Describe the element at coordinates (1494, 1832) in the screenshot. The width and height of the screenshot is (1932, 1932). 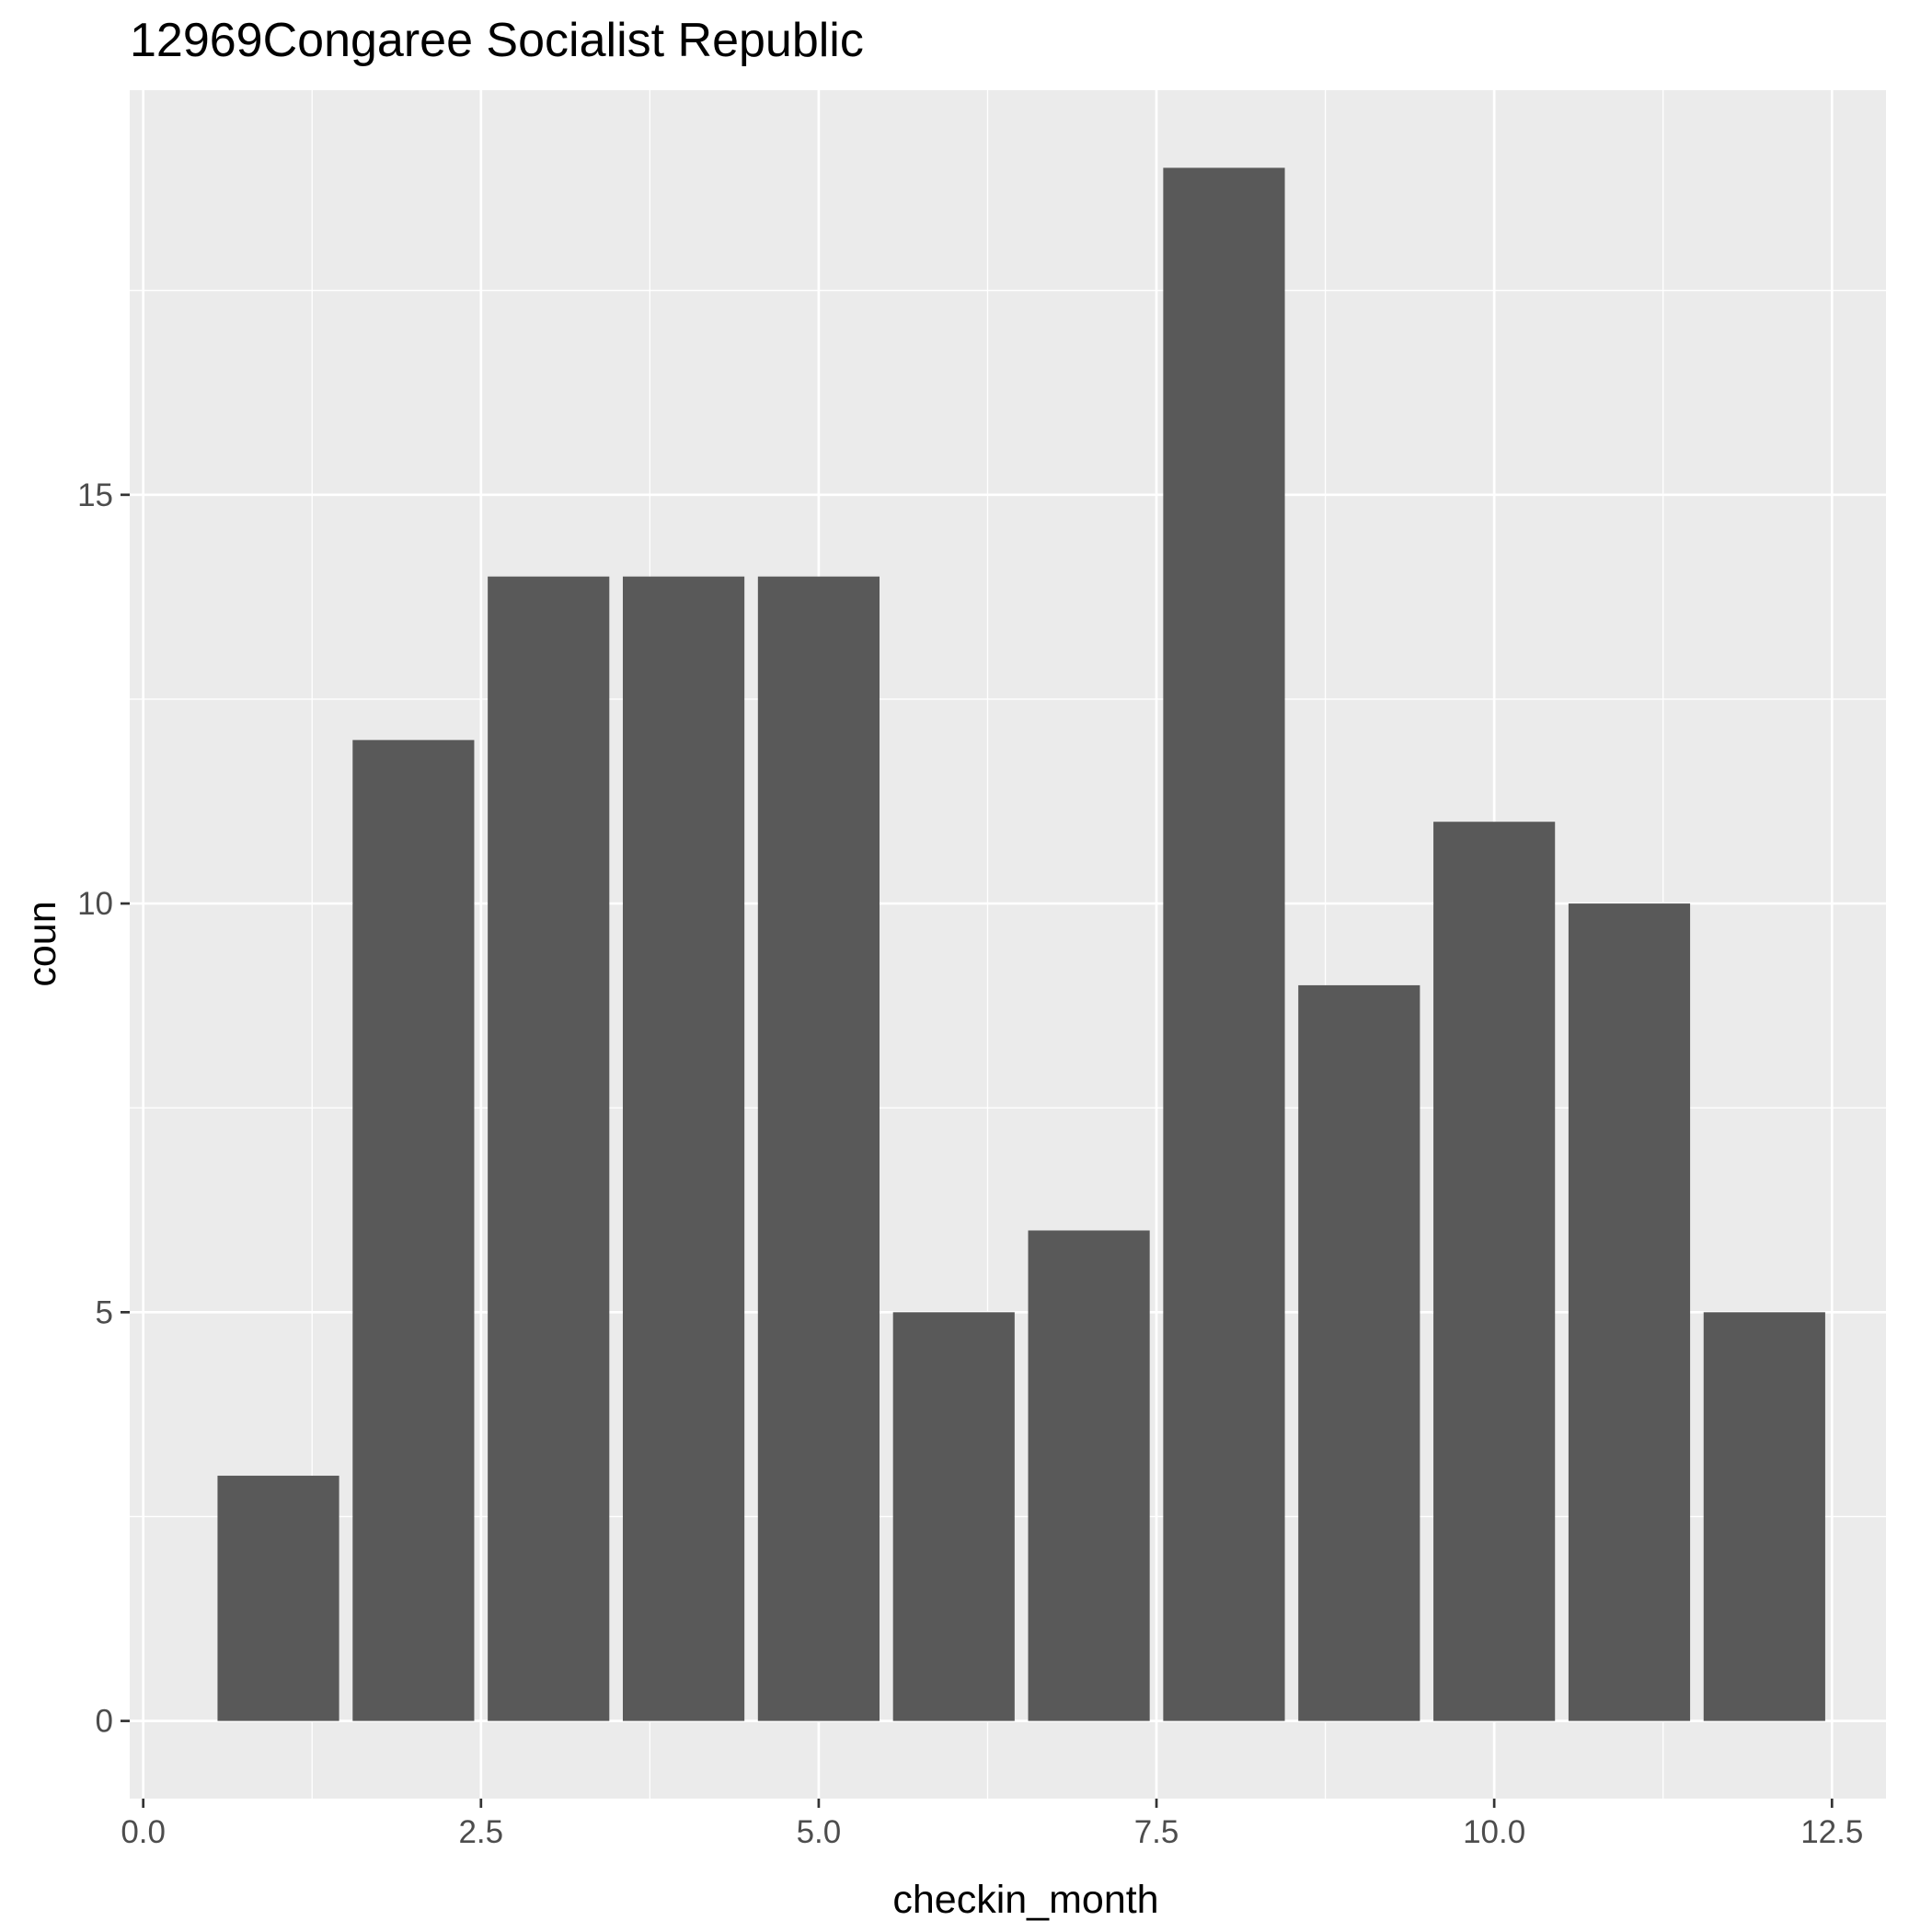
I see `x-tick-label: 10.0` at that location.